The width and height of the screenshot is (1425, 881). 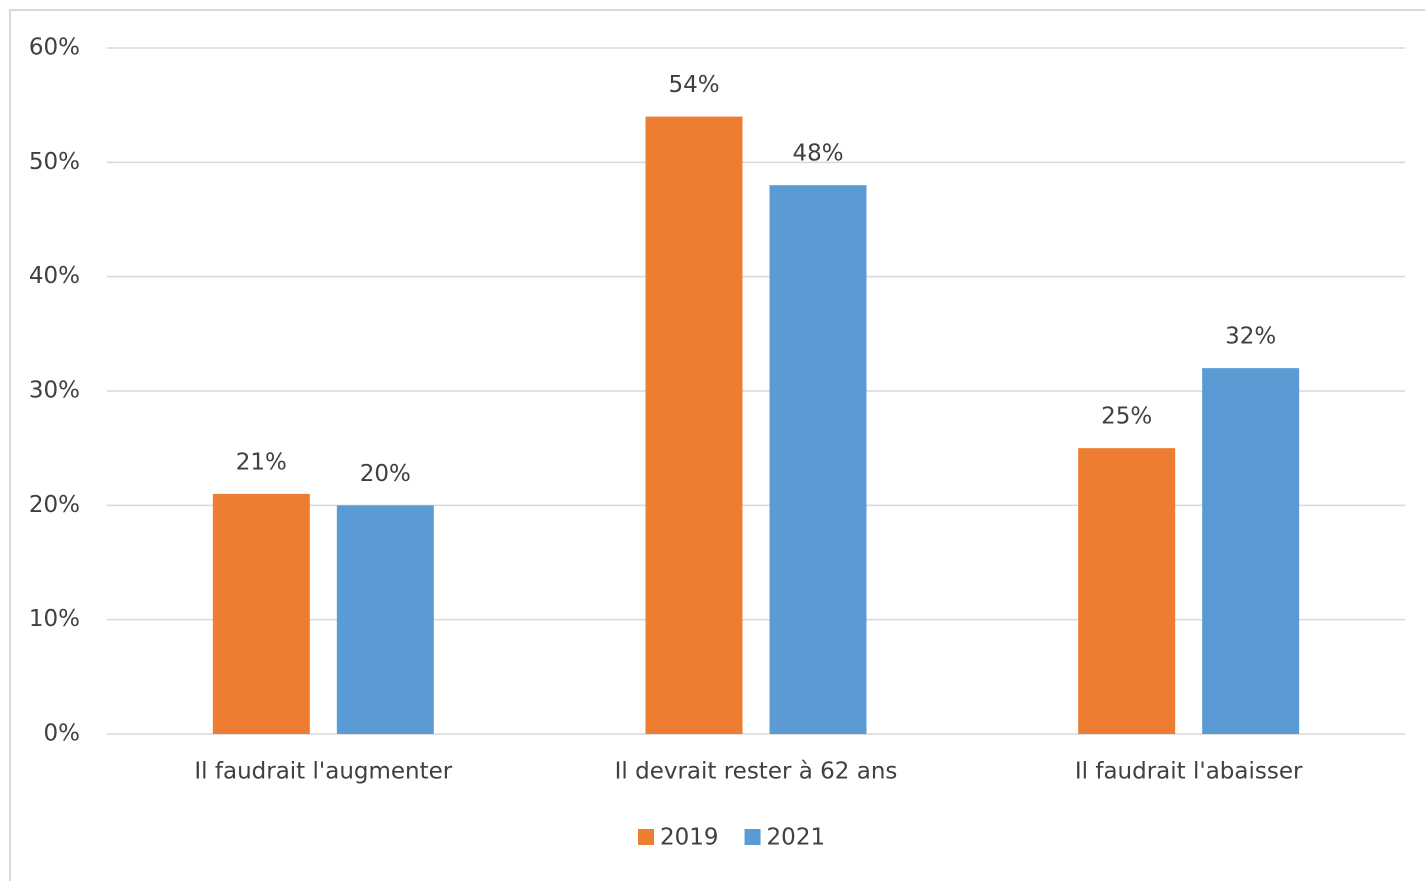 I want to click on legend-label: 2021, so click(x=796, y=838).